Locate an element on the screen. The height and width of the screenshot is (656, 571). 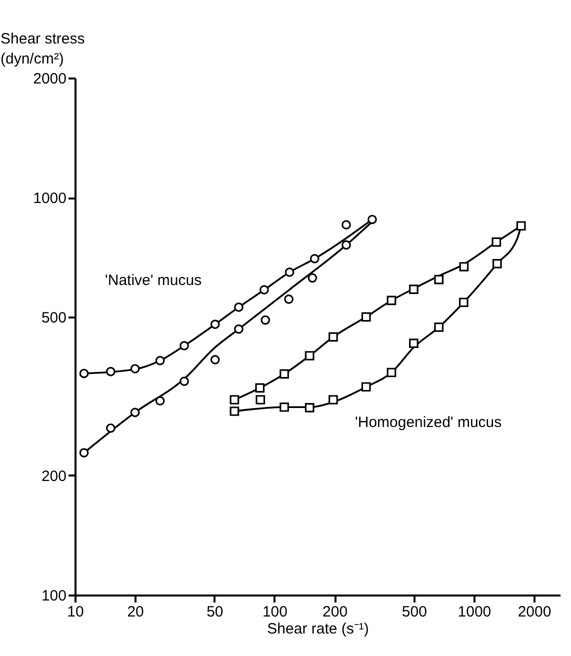
x-tick-label: 500 is located at coordinates (414, 612).